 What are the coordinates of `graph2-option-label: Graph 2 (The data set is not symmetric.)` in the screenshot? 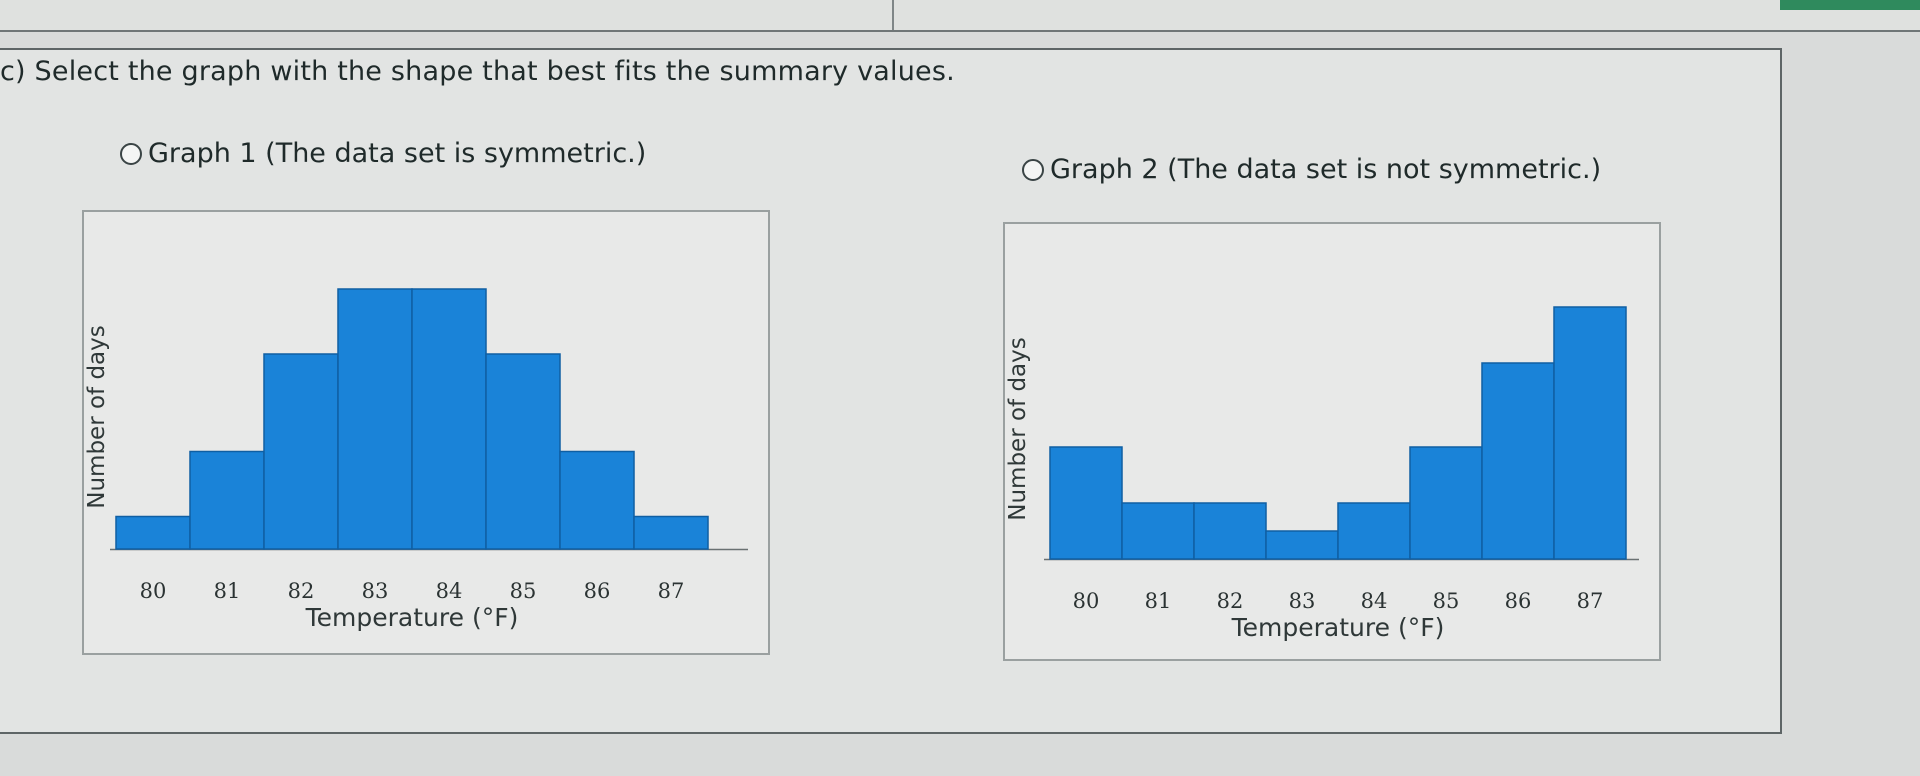 It's located at (1326, 169).